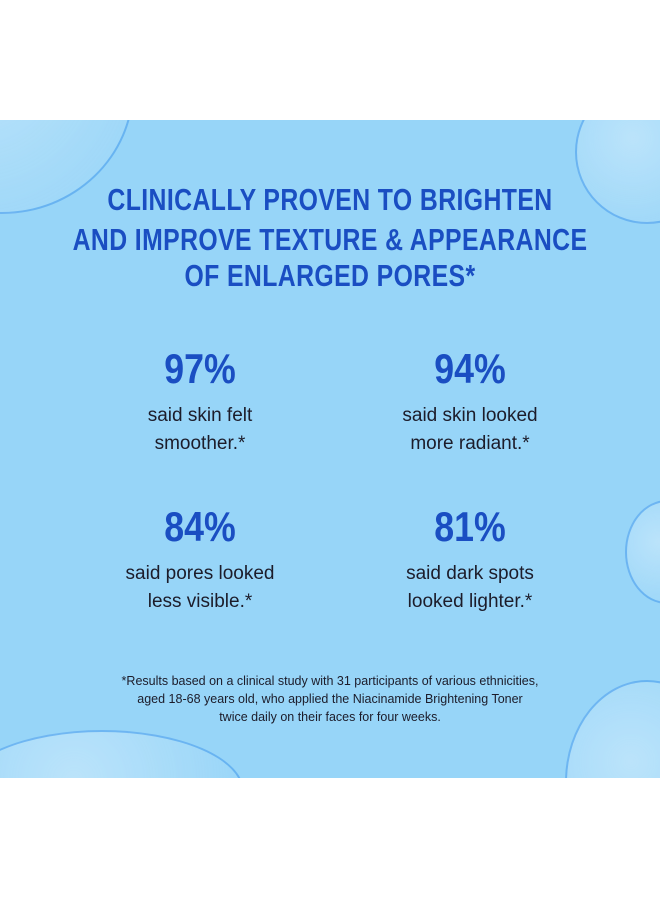  Describe the element at coordinates (470, 560) in the screenshot. I see `stat-dark-spots: 81% said dark spots looked lighter.*` at that location.